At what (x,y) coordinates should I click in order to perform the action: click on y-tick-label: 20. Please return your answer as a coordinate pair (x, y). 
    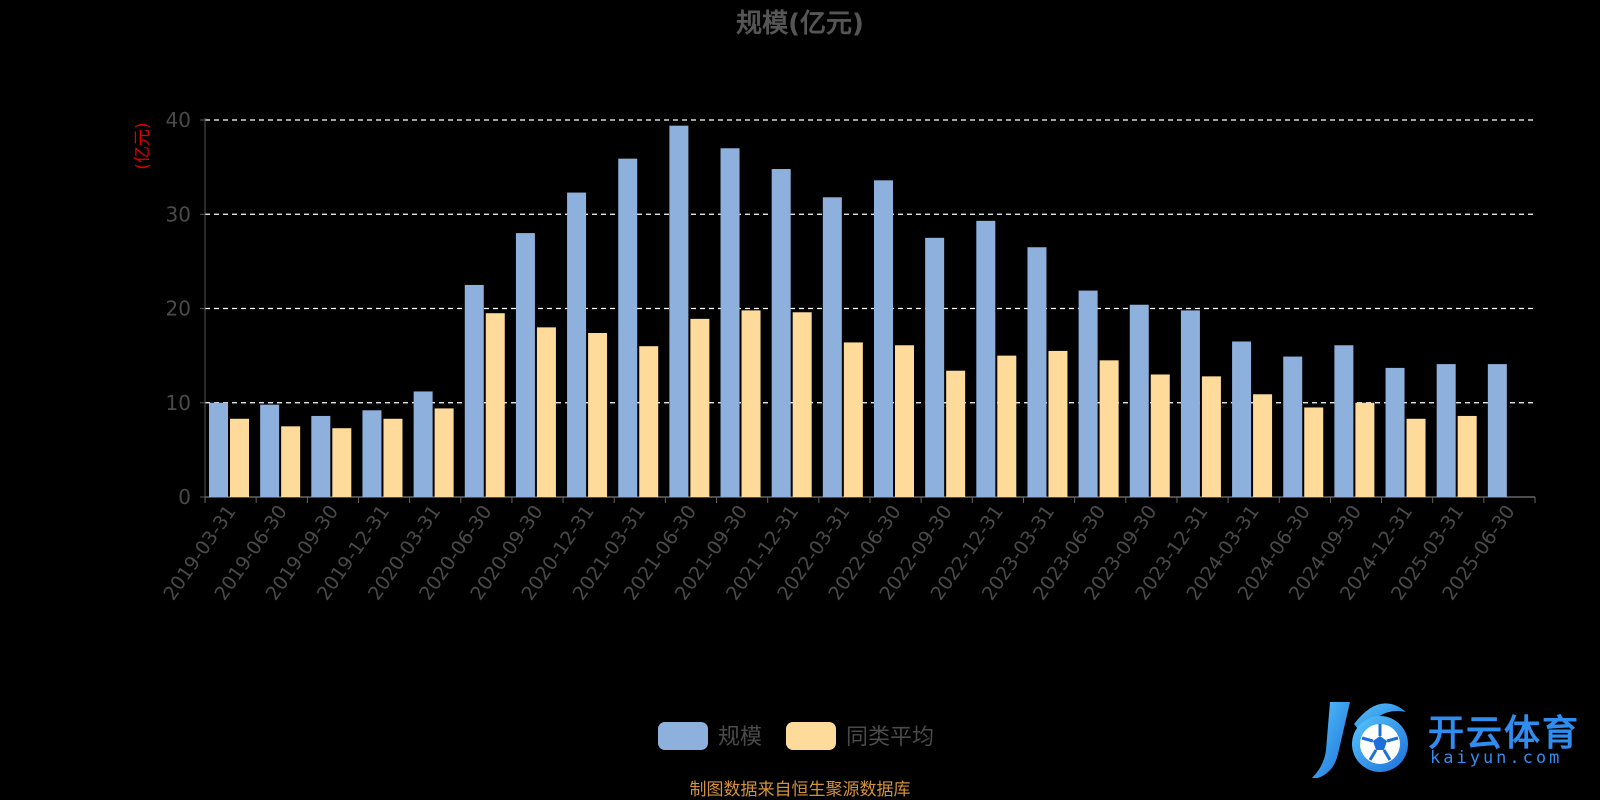
    Looking at the image, I should click on (178, 309).